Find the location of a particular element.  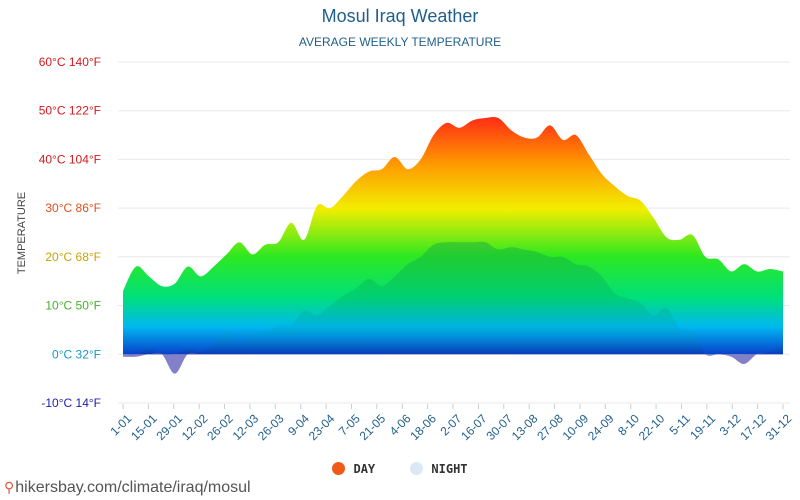

y-tick-label: 60°C 140°F is located at coordinates (70, 62).